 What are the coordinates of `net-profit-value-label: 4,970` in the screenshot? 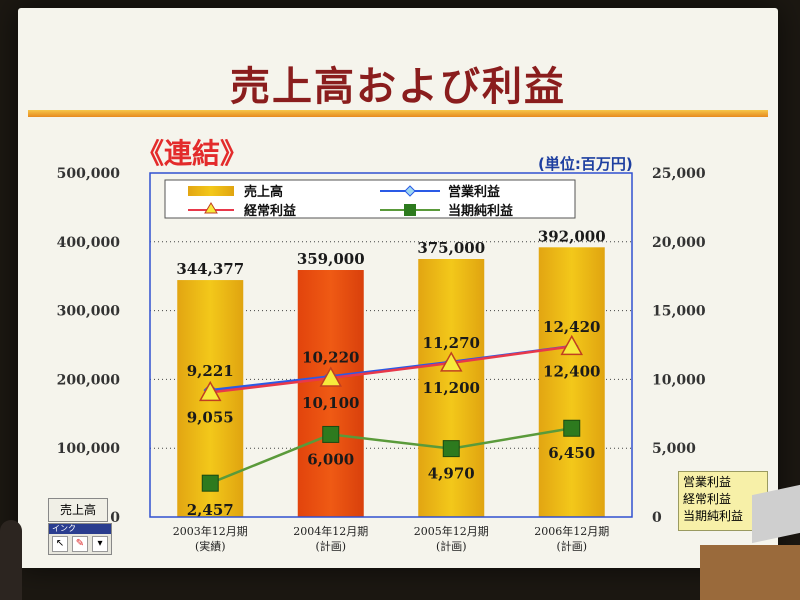 It's located at (451, 474).